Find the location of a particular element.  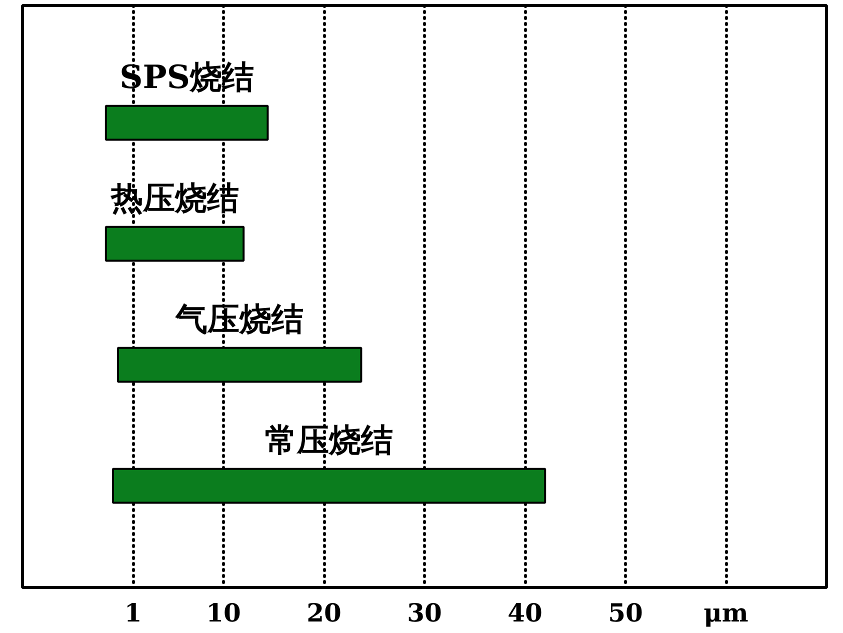

x-tick-label: 40 is located at coordinates (525, 613).